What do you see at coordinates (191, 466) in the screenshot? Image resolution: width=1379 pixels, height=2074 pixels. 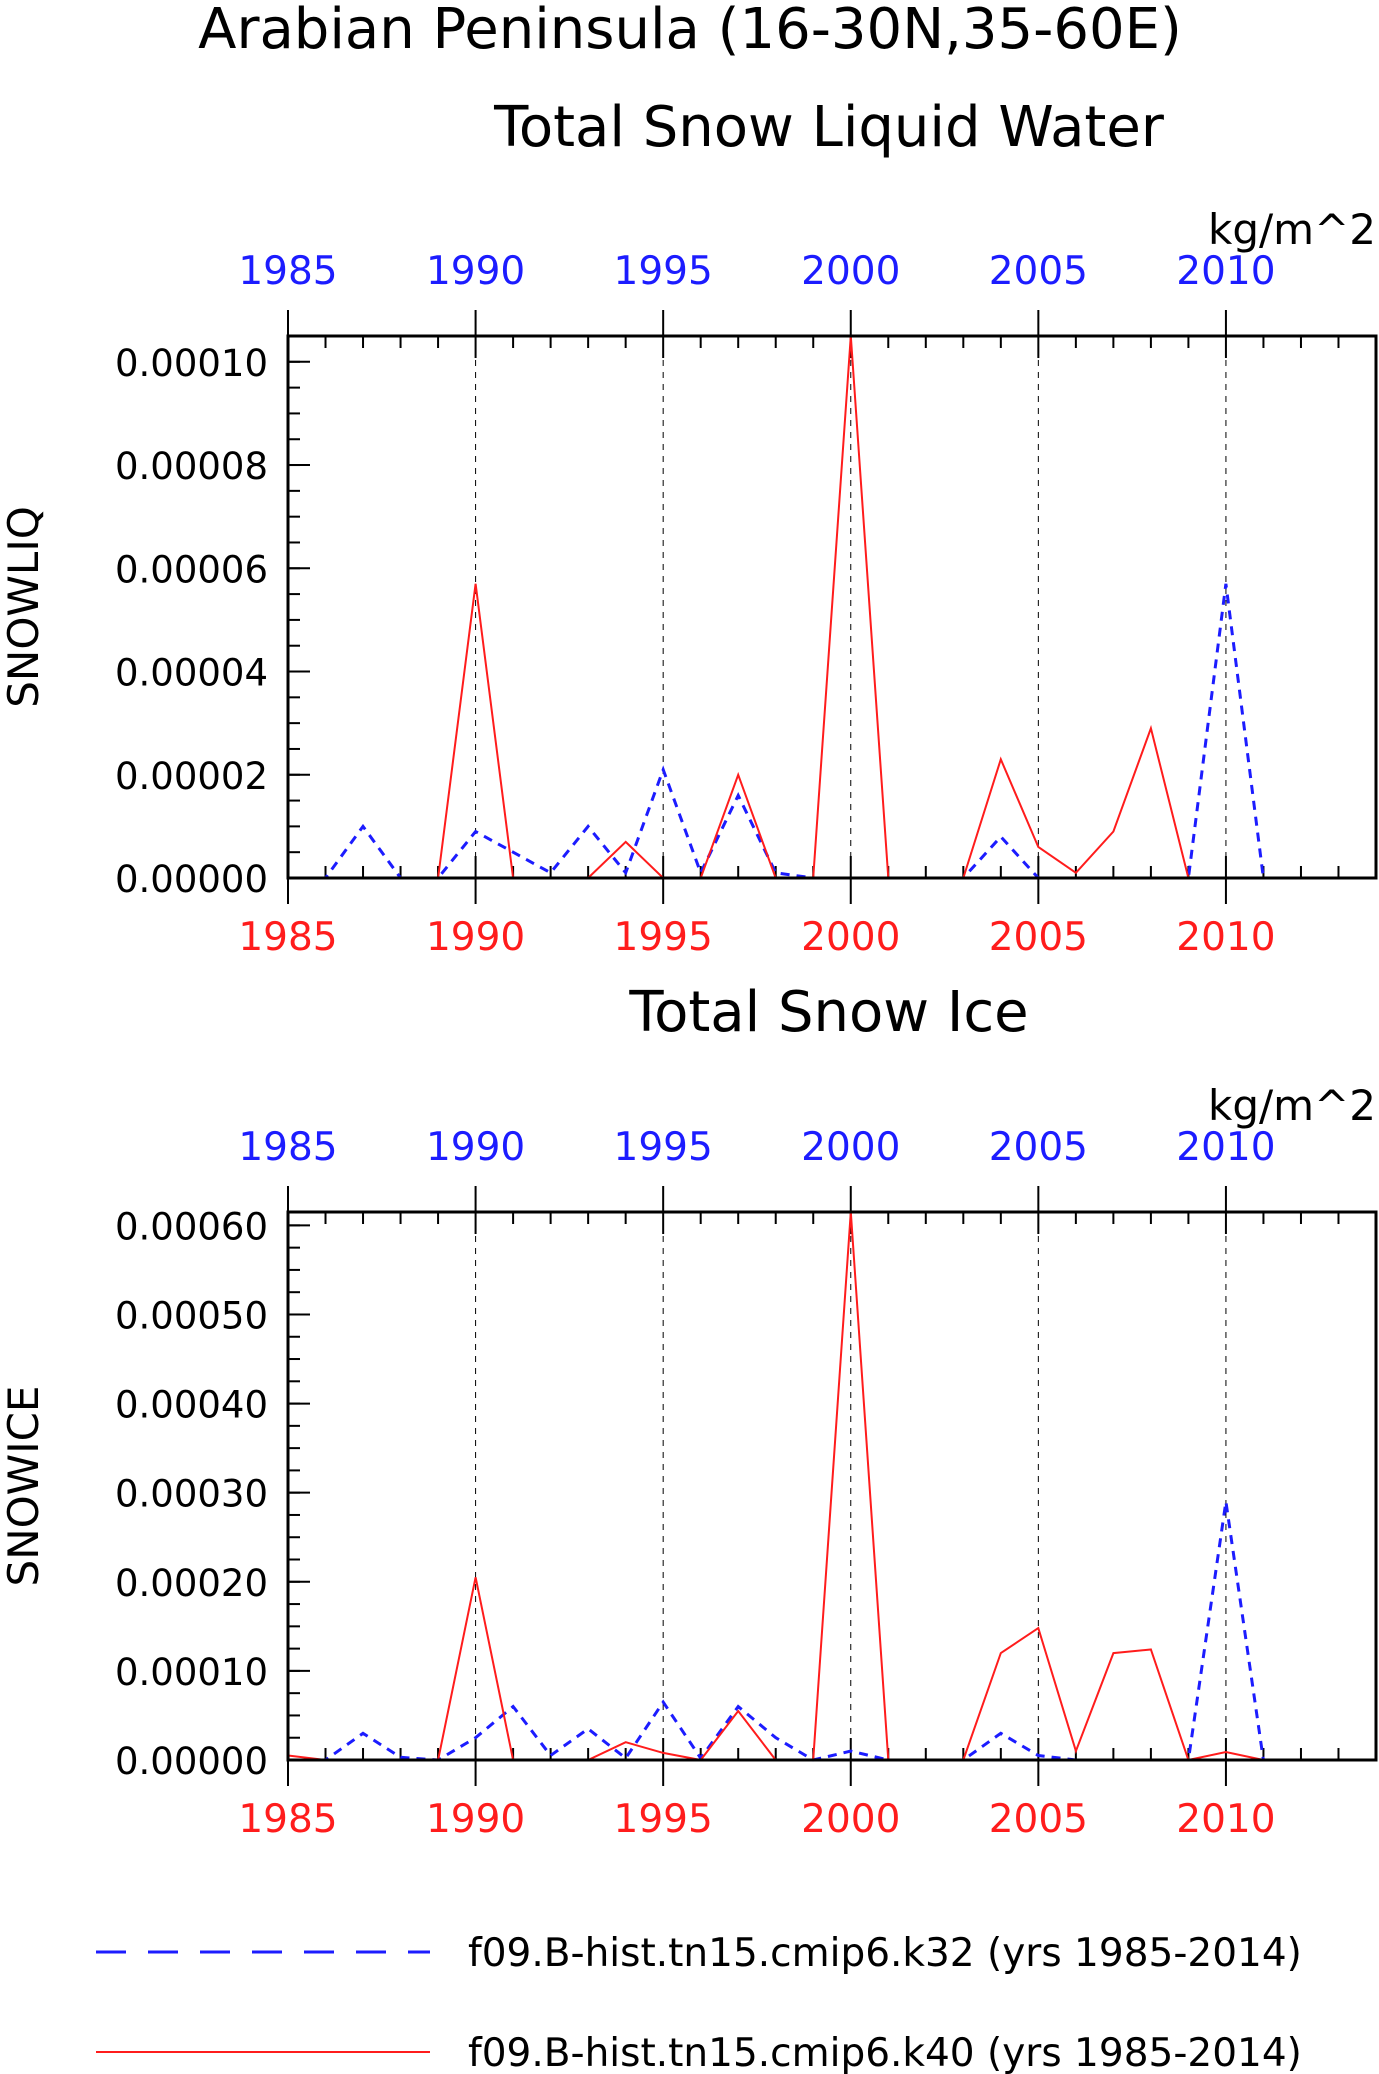 I see `y-tick-label: 0.00008` at bounding box center [191, 466].